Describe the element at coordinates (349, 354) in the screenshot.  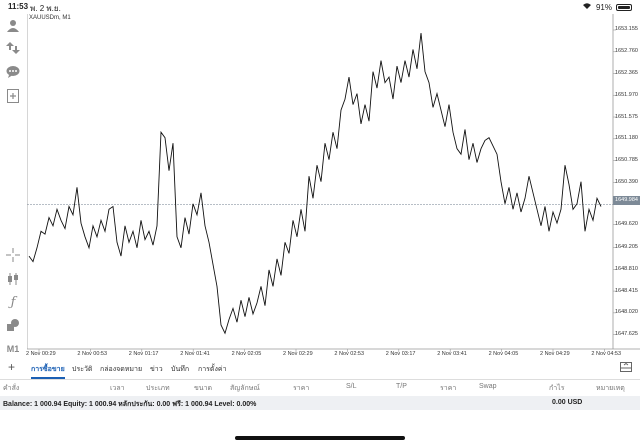
I see `x-tick-label: 2 Nov 02:53` at that location.